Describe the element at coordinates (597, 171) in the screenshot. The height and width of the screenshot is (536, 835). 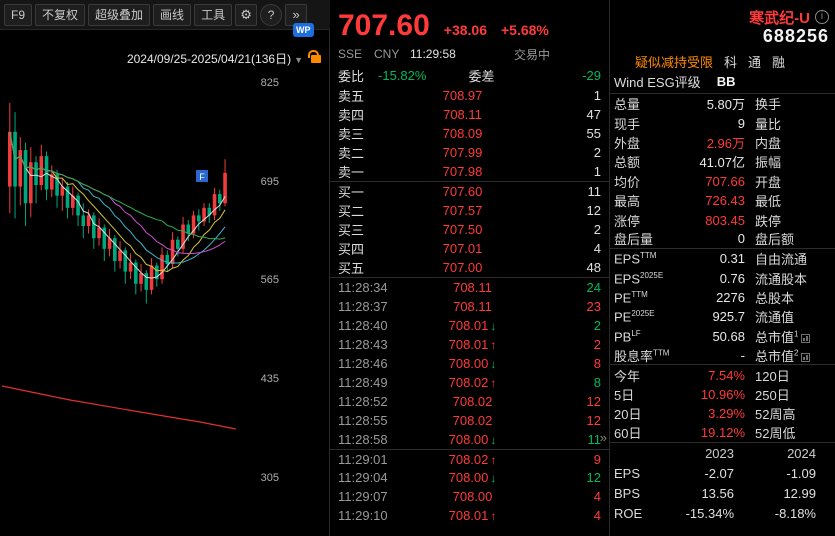
I see `ask-volume: 1` at that location.